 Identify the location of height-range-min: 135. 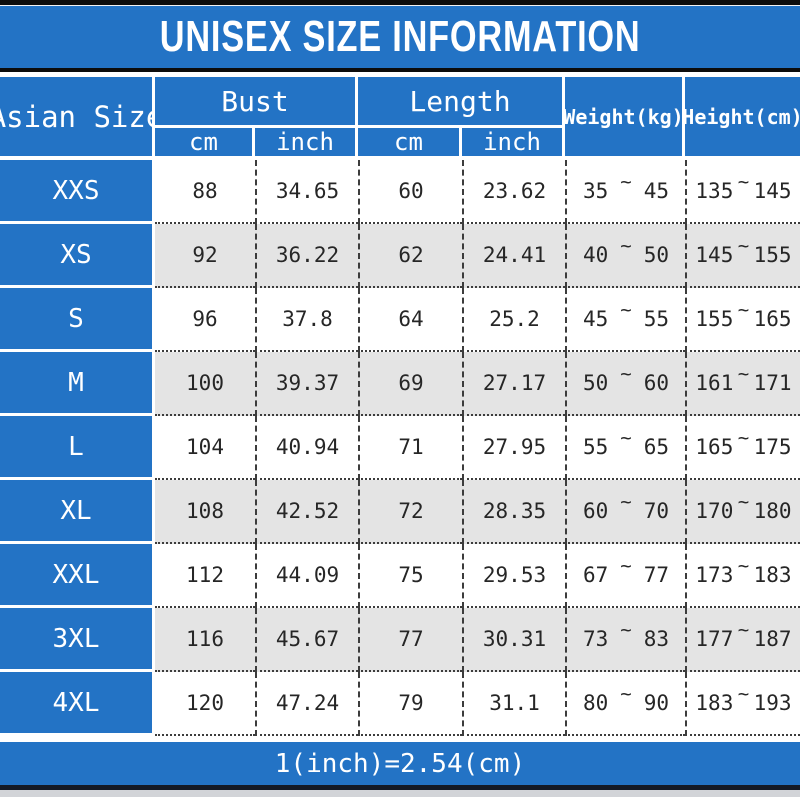
(714, 191).